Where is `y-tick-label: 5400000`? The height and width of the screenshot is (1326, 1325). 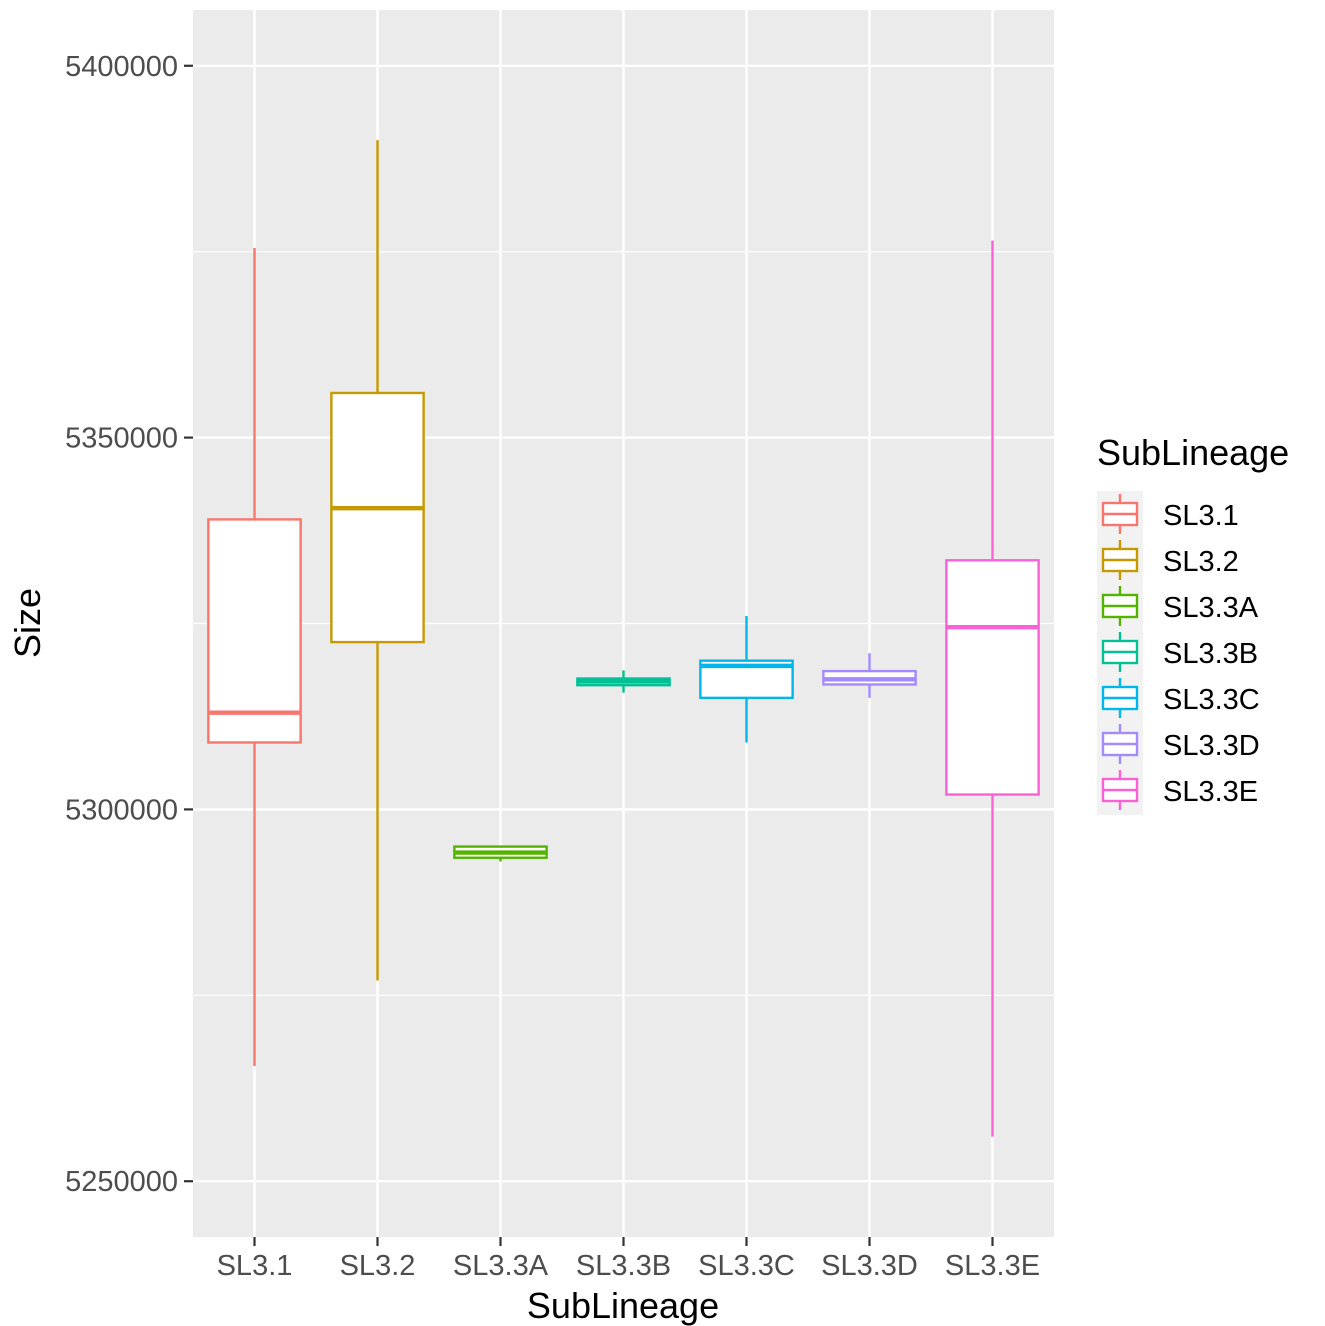
y-tick-label: 5400000 is located at coordinates (121, 67).